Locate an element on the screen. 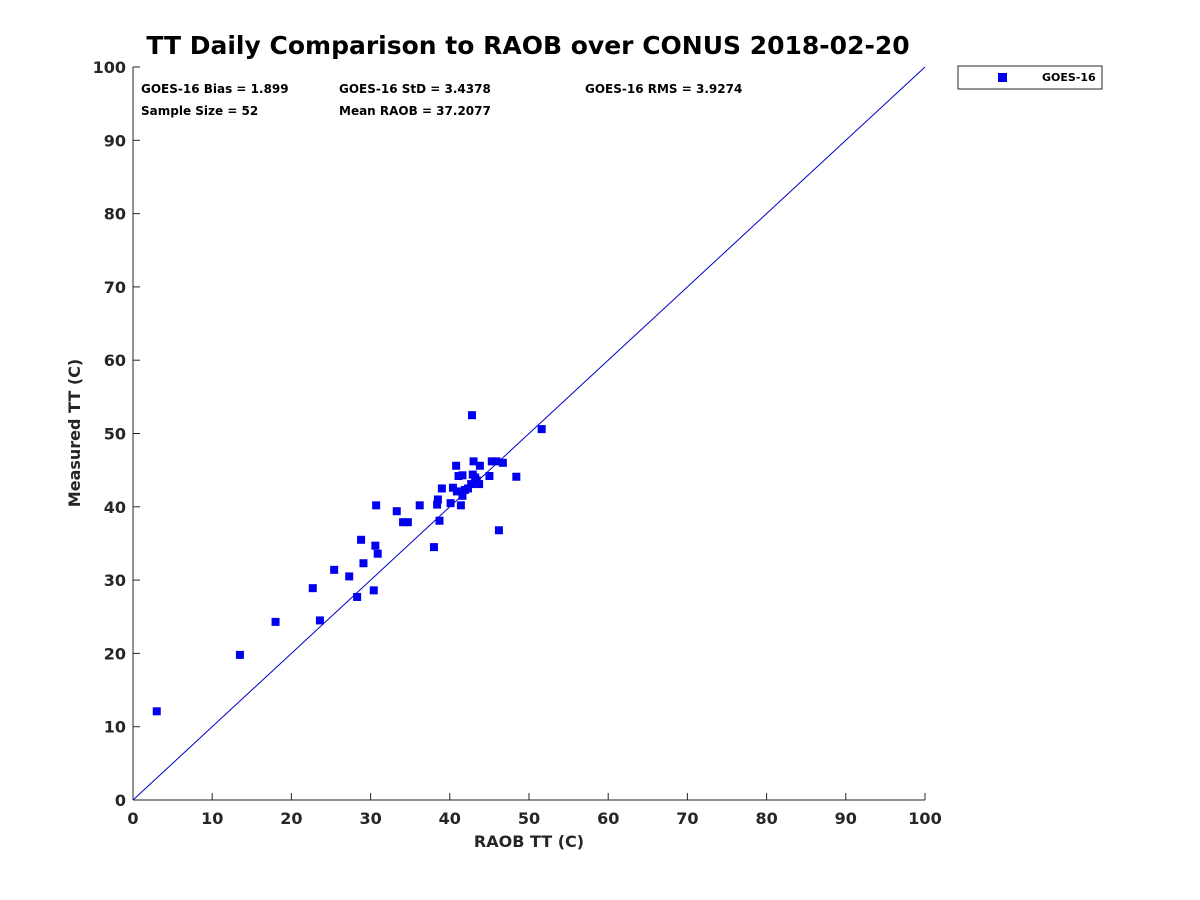 This screenshot has width=1200, height=900. y-tick-label: 70 is located at coordinates (115, 287).